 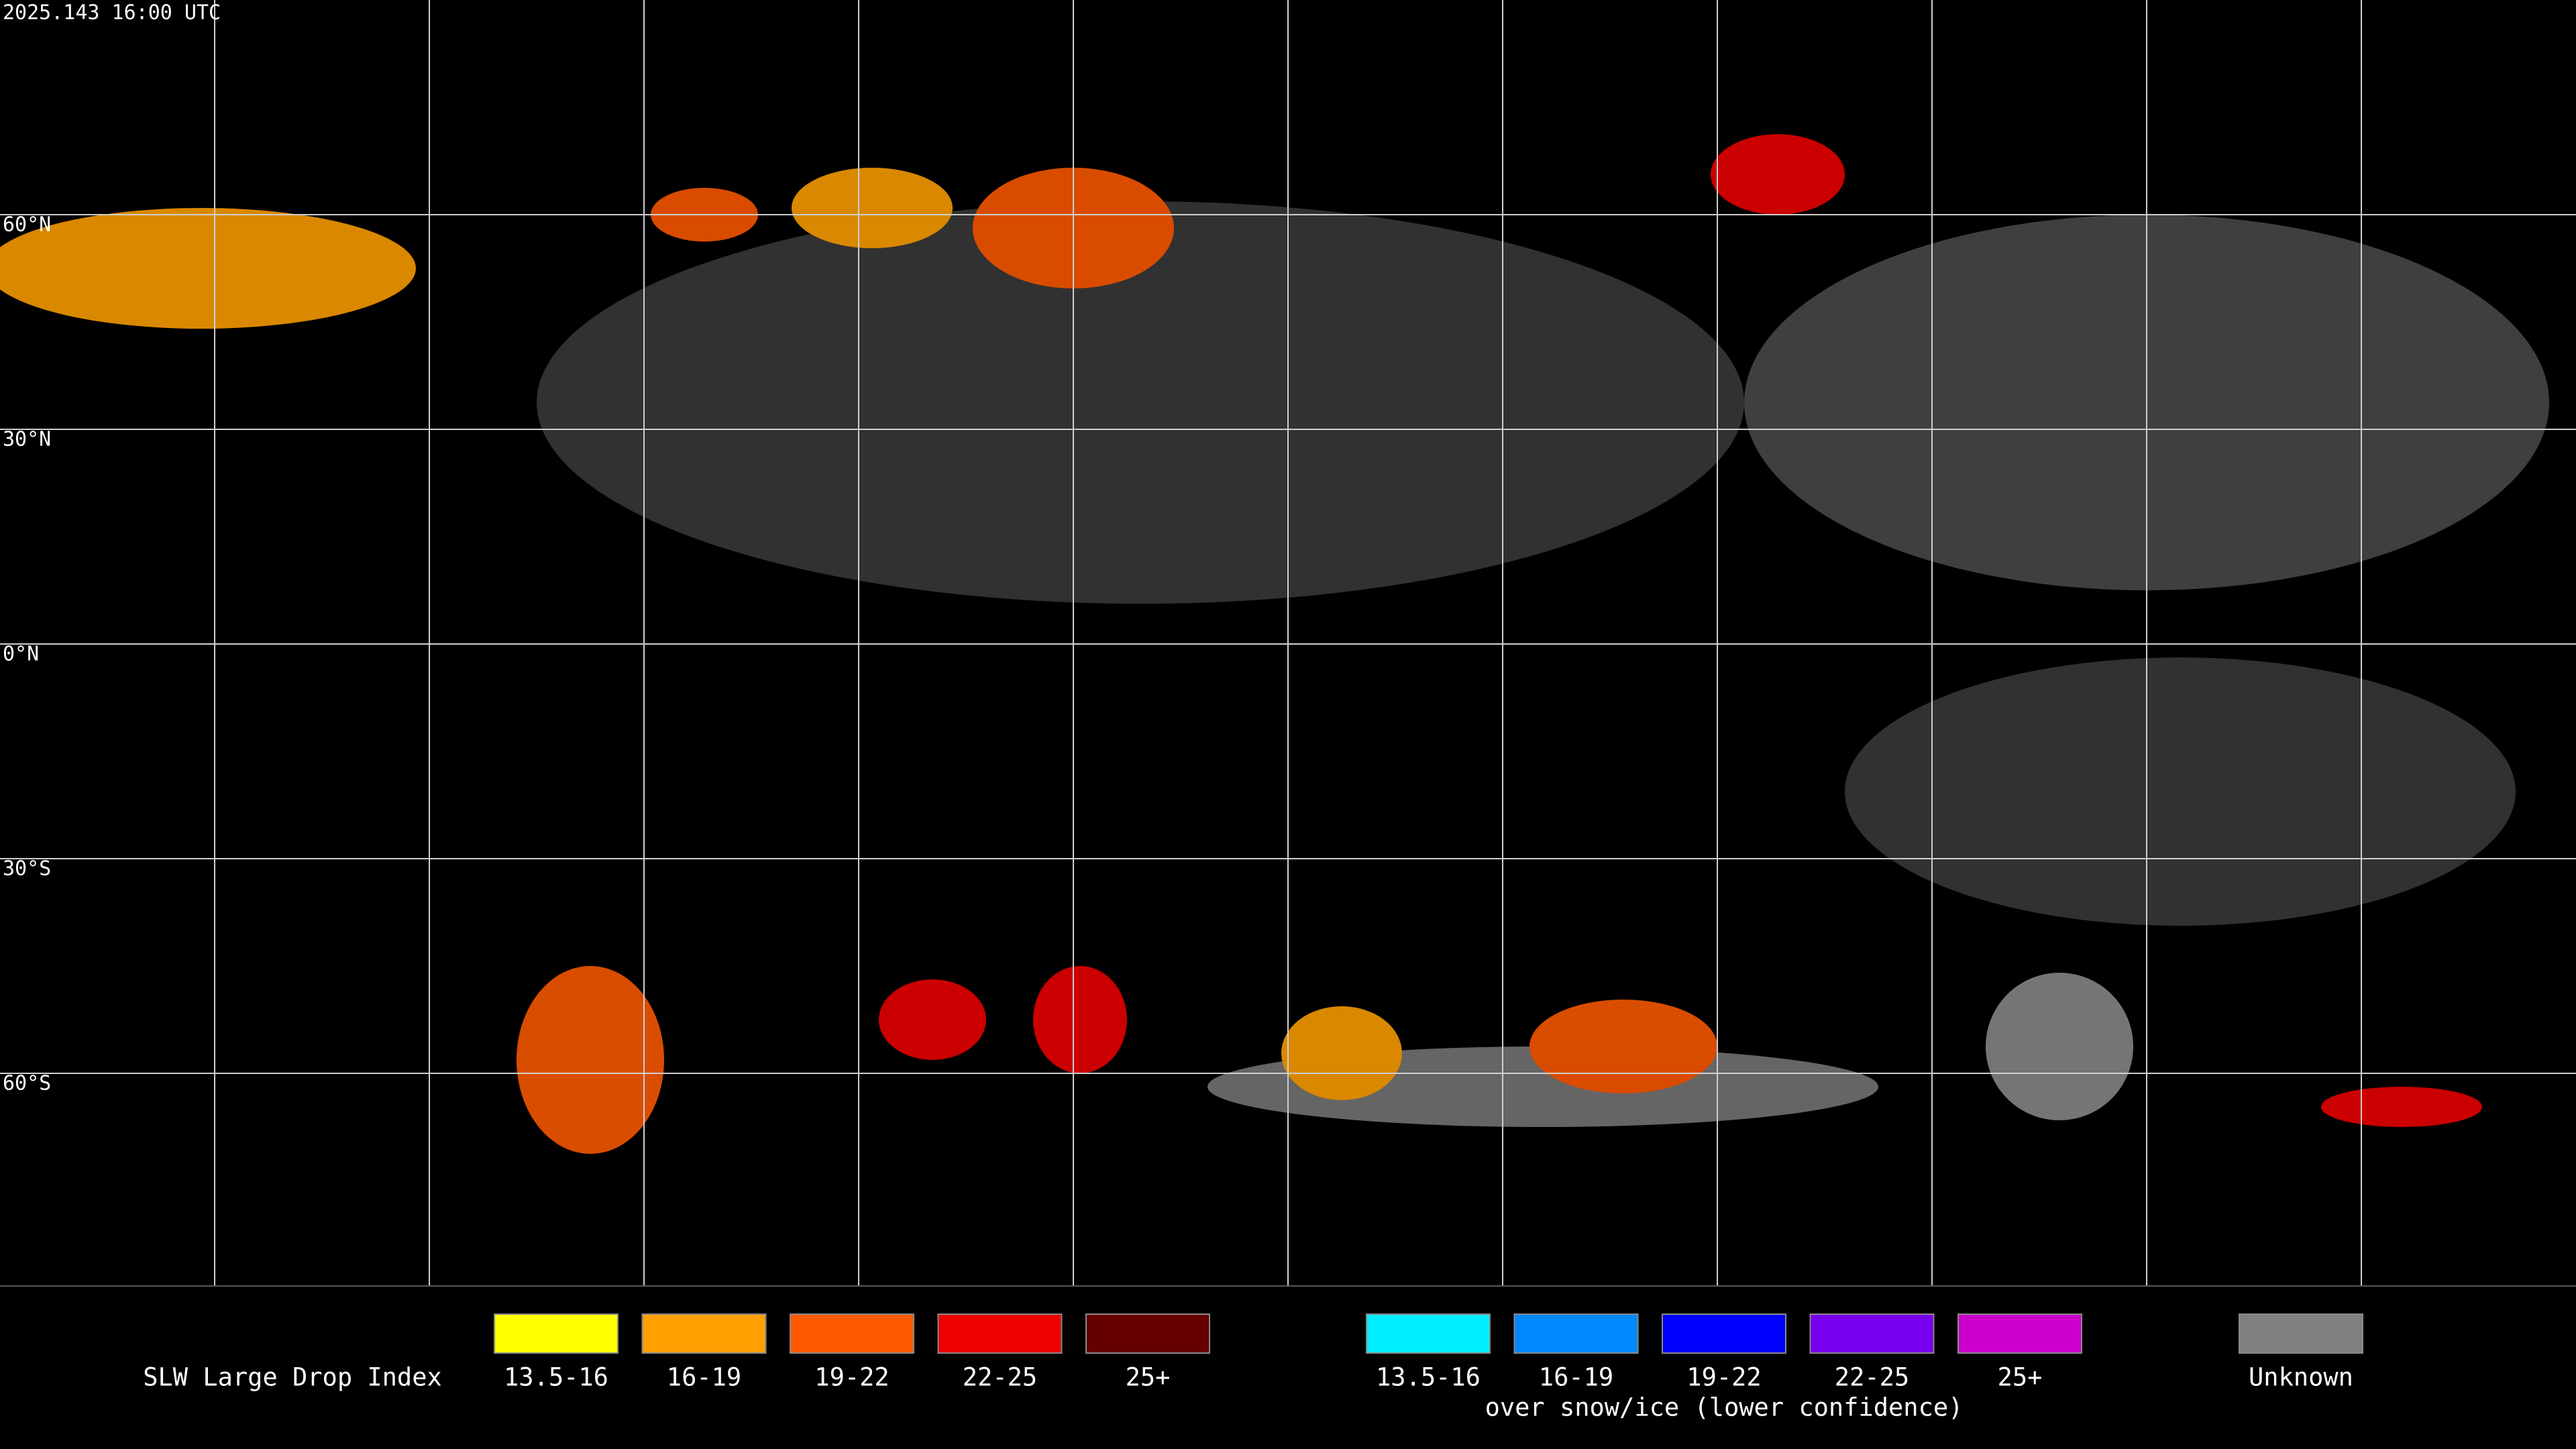 What do you see at coordinates (1724, 1407) in the screenshot?
I see `legend-caption: over snow/ice (lower confidence)` at bounding box center [1724, 1407].